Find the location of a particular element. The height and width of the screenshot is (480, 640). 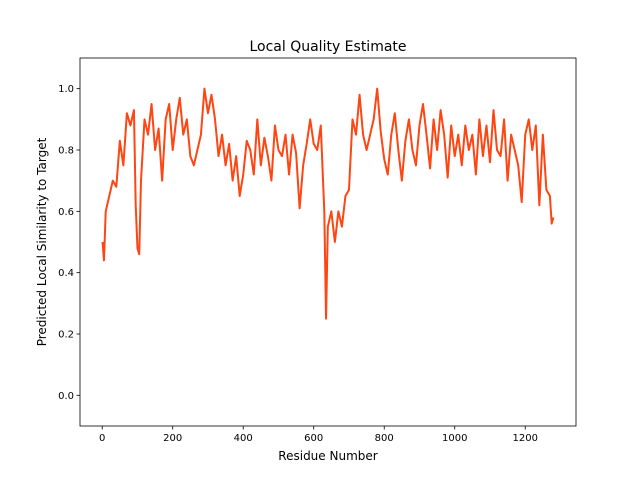

chart-title: Local Quality Estimate is located at coordinates (327, 47).